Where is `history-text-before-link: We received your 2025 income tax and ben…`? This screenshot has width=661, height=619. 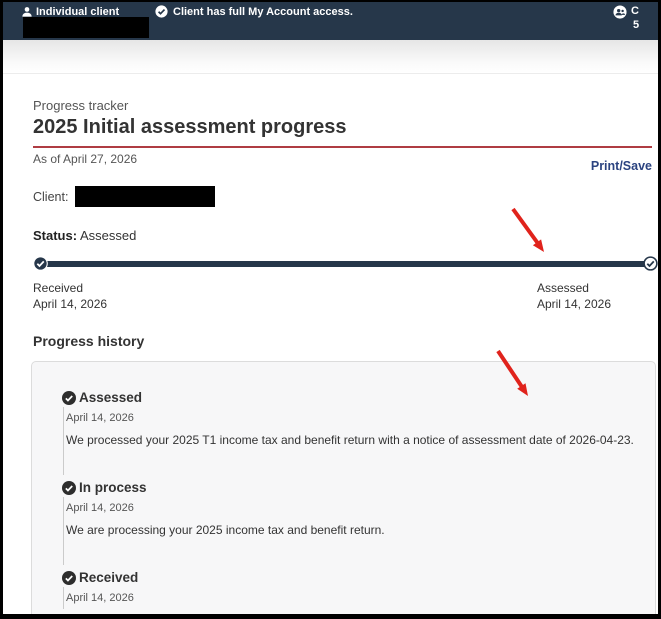 history-text-before-link: We received your 2025 income tax and ben… is located at coordinates (347, 613).